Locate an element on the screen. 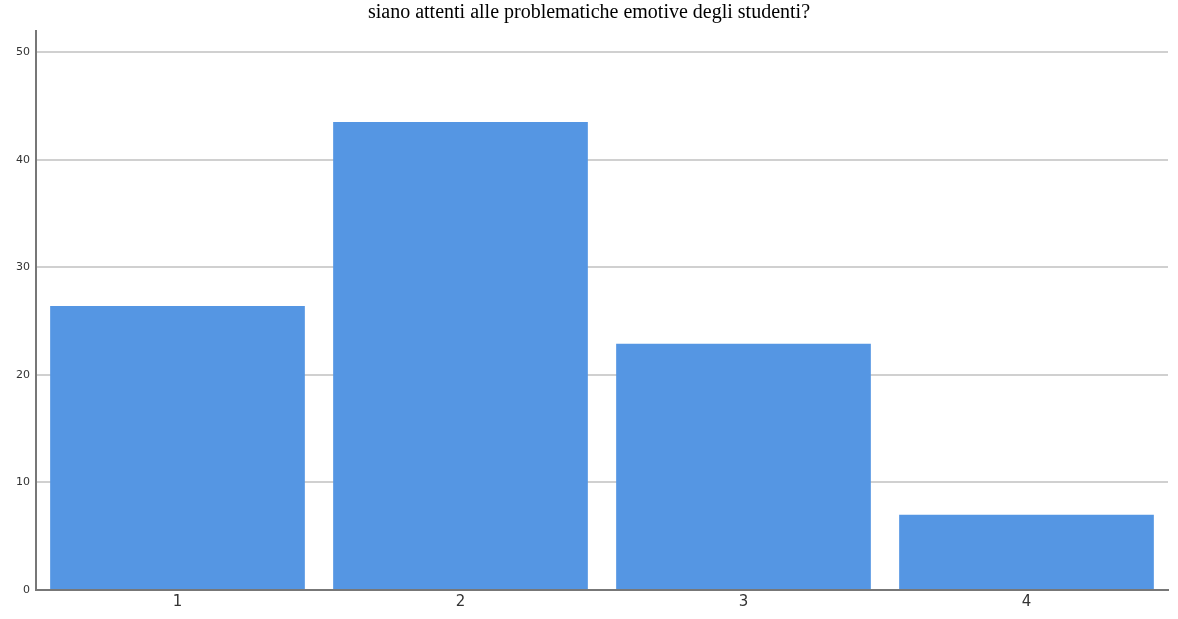 The image size is (1178, 619). y-tick-label: 30 is located at coordinates (23, 267).